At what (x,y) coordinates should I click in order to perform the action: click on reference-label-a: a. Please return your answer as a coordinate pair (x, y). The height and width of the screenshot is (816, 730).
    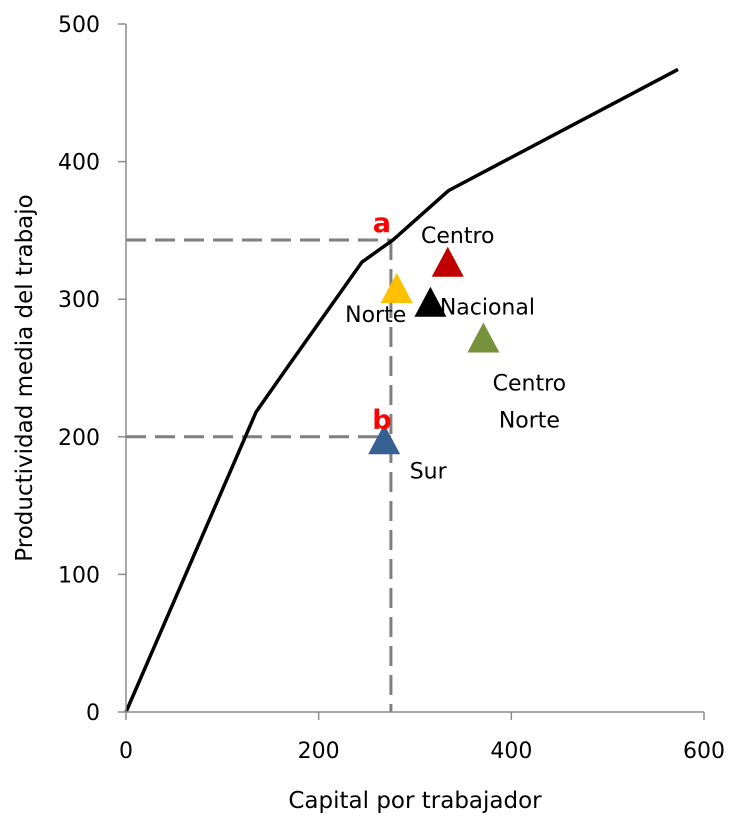
    Looking at the image, I should click on (382, 223).